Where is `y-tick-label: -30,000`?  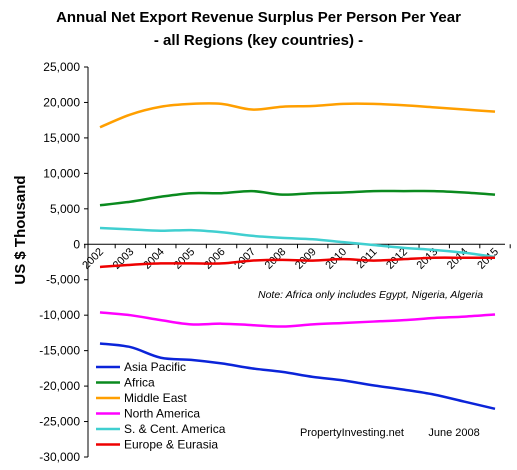 y-tick-label: -30,000 is located at coordinates (59, 457).